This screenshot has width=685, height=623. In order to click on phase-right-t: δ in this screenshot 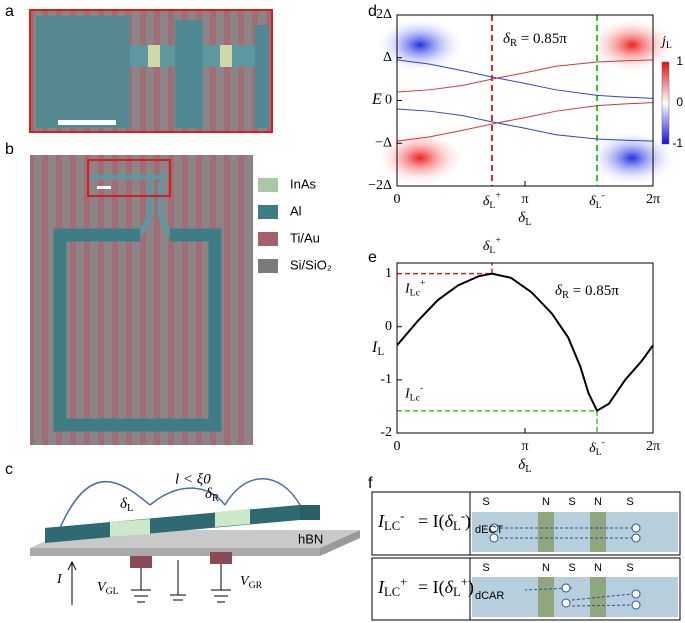, I will do `click(209, 494)`.